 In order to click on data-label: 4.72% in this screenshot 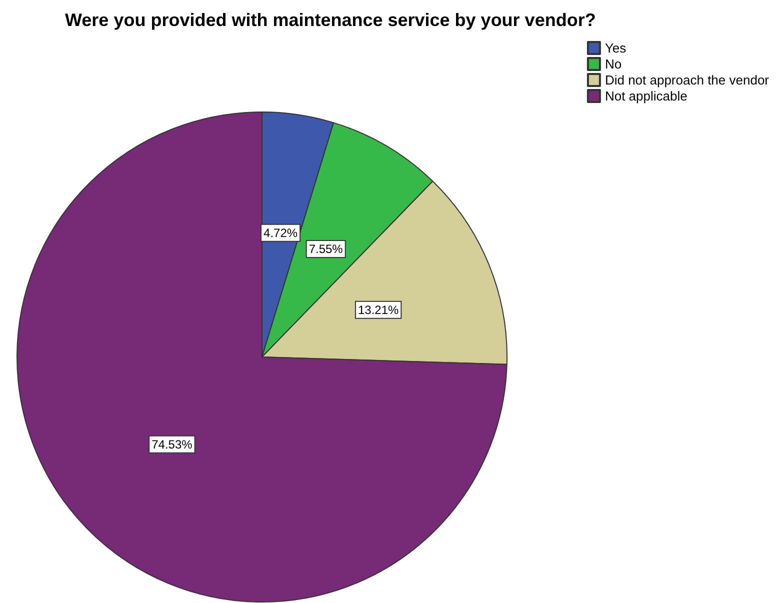, I will do `click(281, 233)`.